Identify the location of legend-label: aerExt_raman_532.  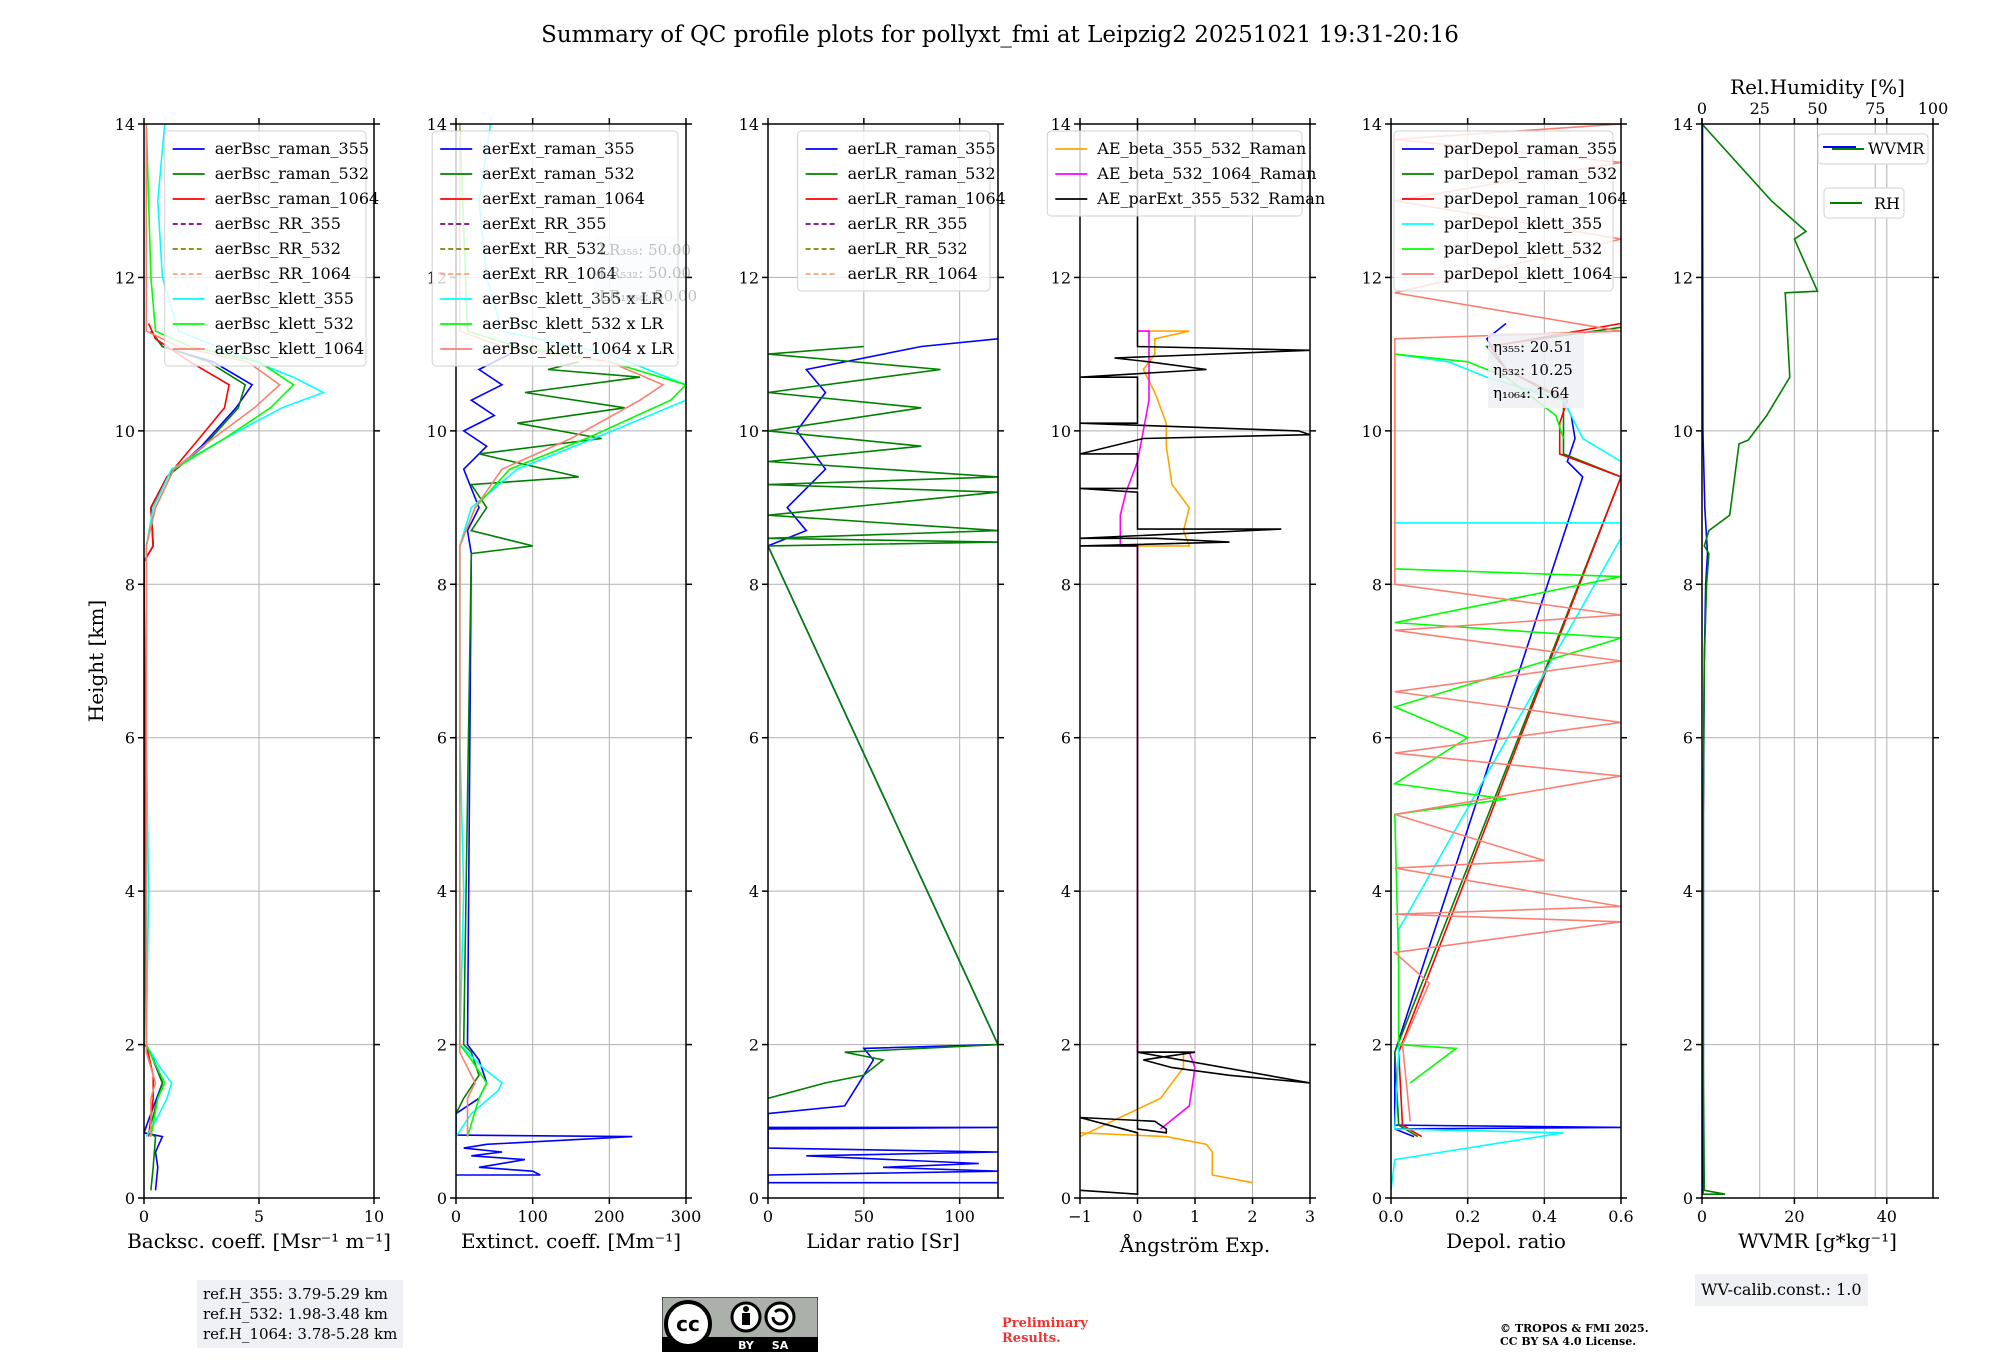
(558, 173).